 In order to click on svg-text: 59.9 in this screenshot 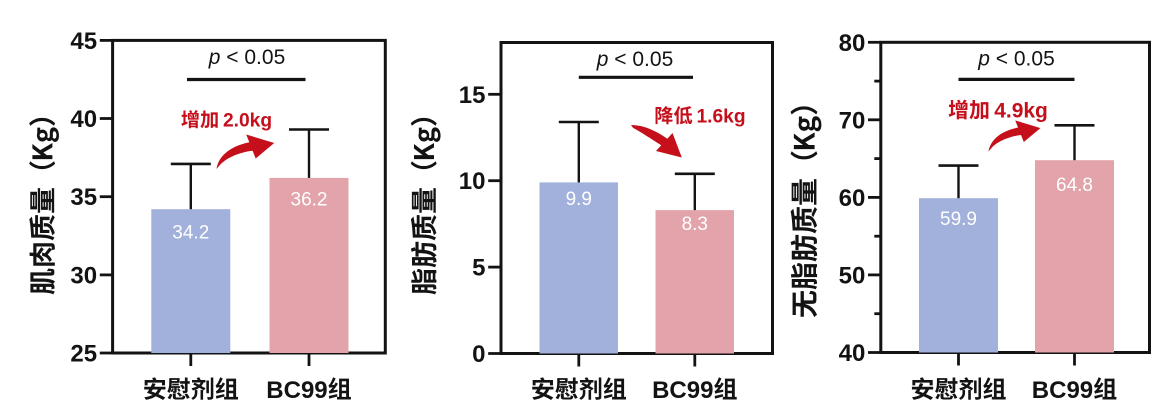, I will do `click(958, 219)`.